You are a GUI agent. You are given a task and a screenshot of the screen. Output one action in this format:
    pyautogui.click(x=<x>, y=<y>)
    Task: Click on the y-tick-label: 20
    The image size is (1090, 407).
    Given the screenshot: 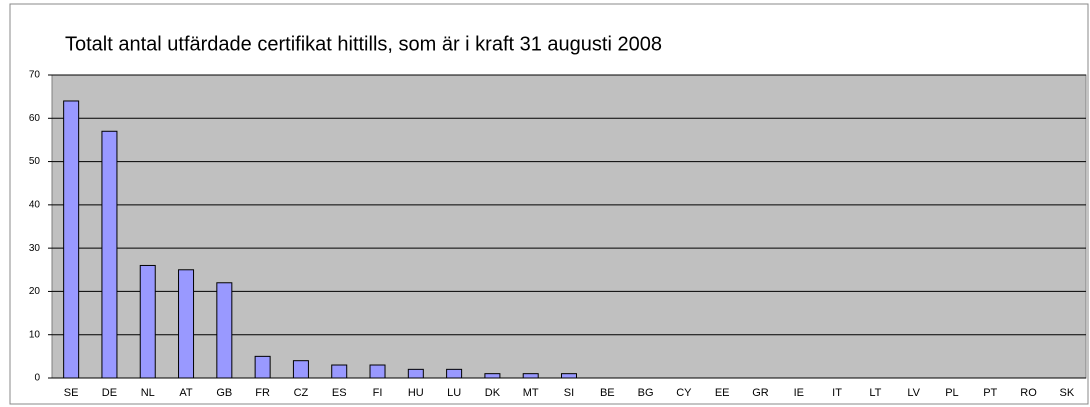 What is the action you would take?
    pyautogui.click(x=35, y=291)
    